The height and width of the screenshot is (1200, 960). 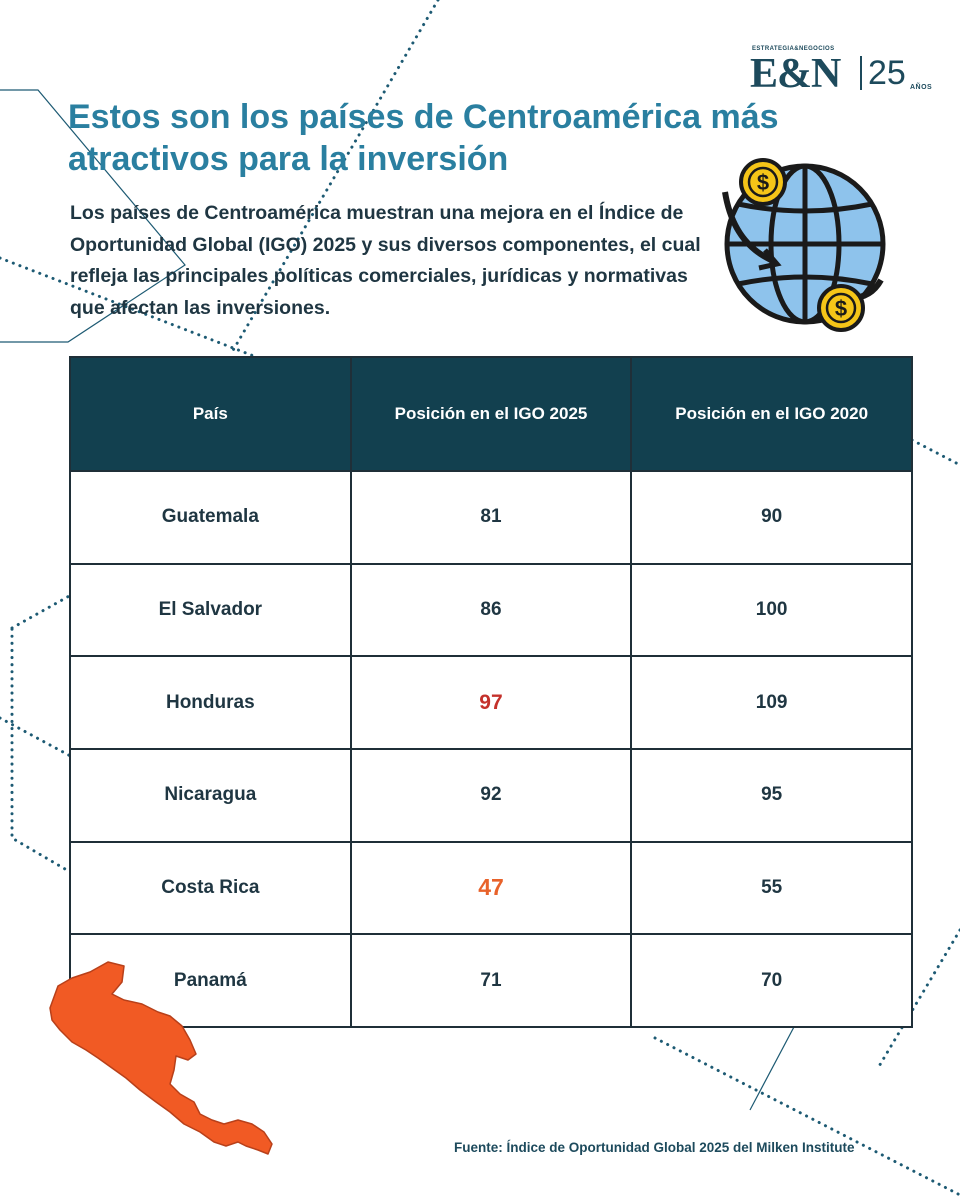 I want to click on cell-igo-2025-highlight: 97, so click(x=491, y=702).